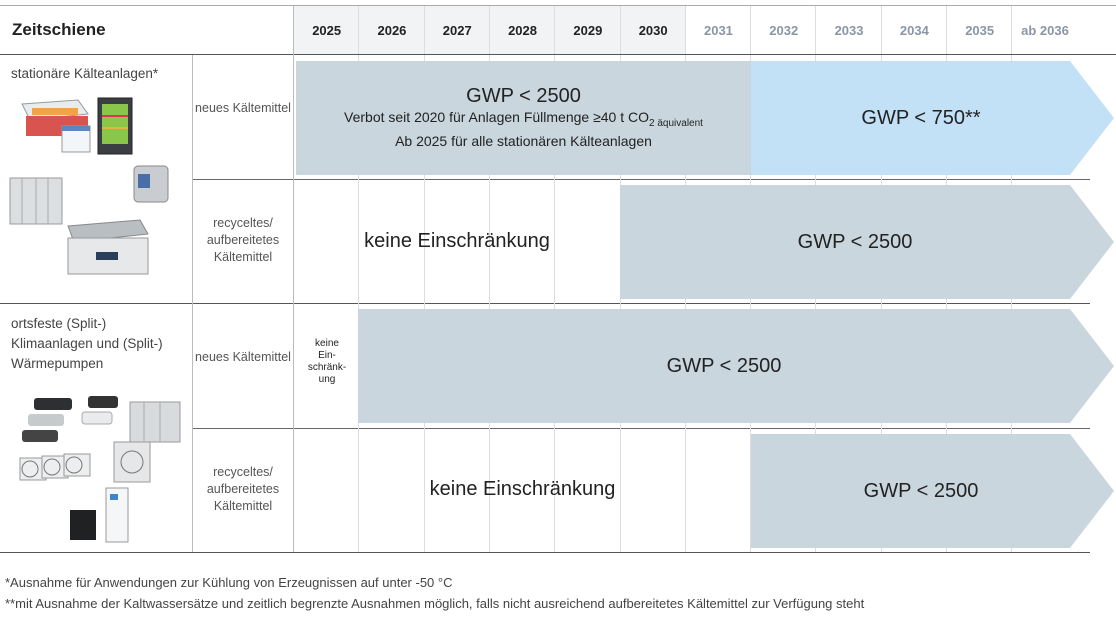 The width and height of the screenshot is (1116, 628). Describe the element at coordinates (521, 30) in the screenshot. I see `year-4: 2028` at that location.